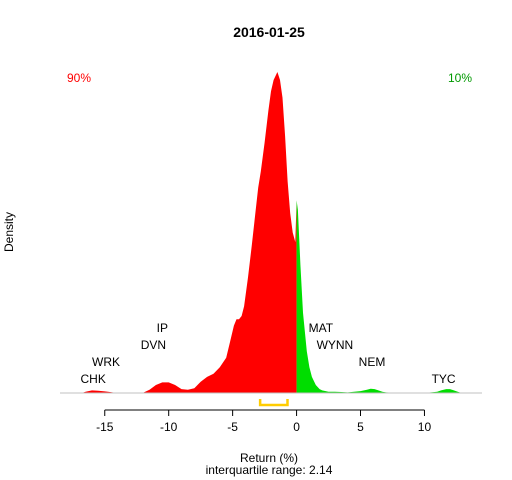 Image resolution: width=512 pixels, height=480 pixels. What do you see at coordinates (232, 427) in the screenshot?
I see `x-tick-label: -5` at bounding box center [232, 427].